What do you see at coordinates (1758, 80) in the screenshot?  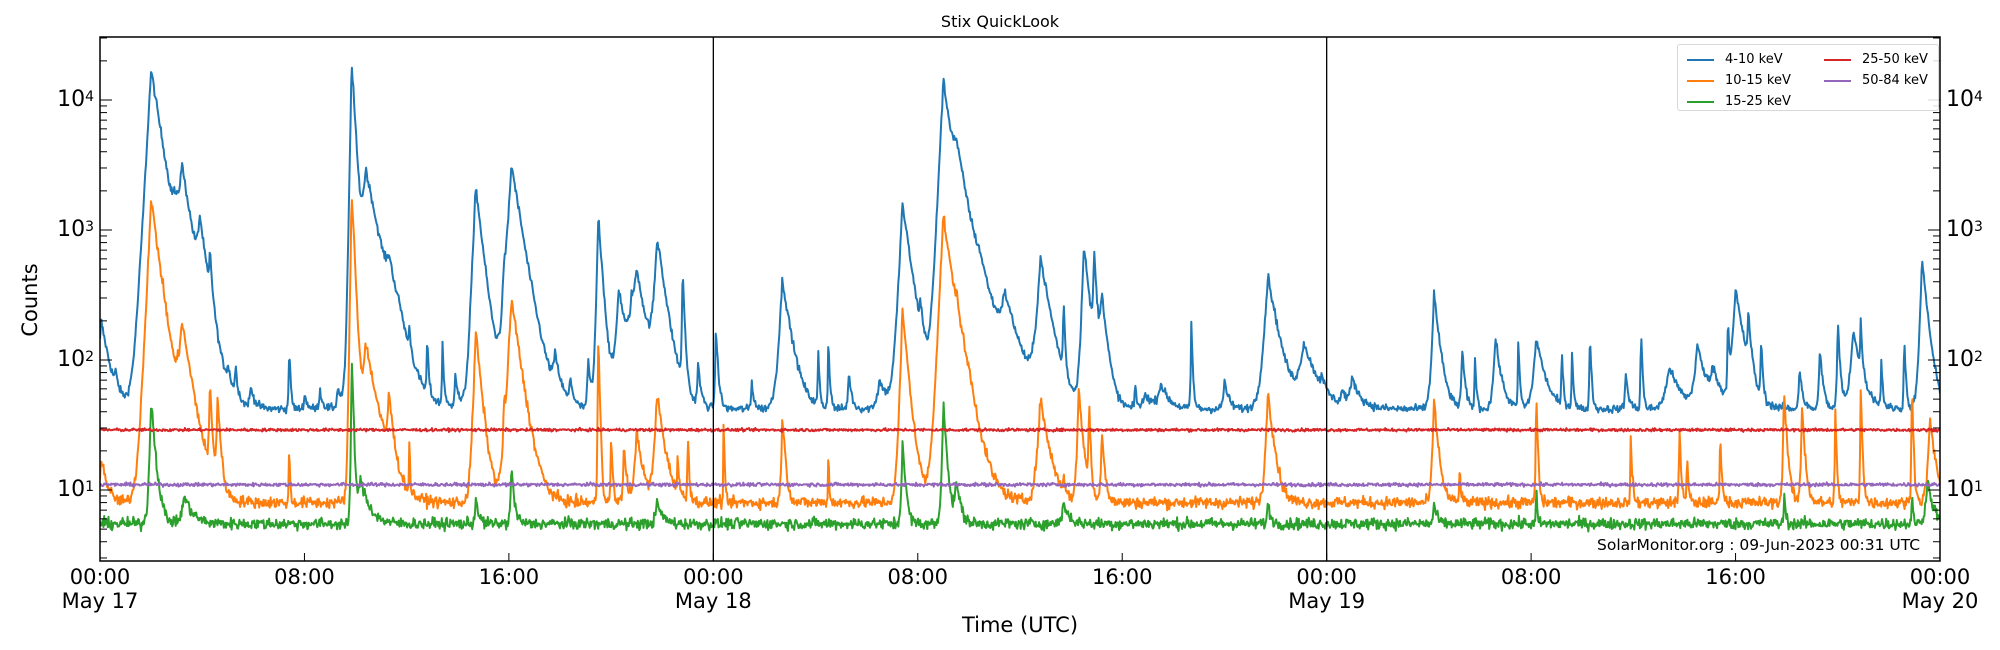 I see `legend-label: 10-15 keV` at bounding box center [1758, 80].